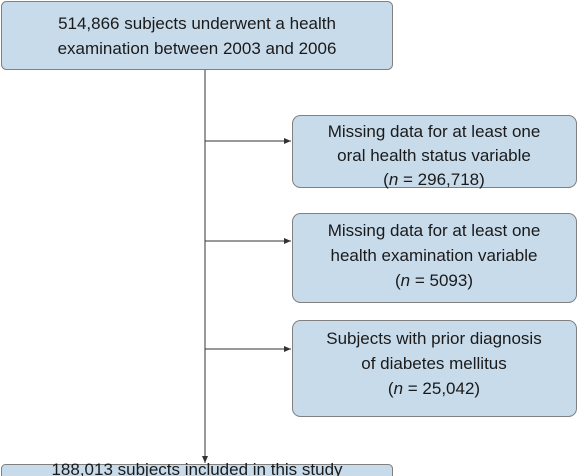 This screenshot has height=476, width=579. What do you see at coordinates (434, 363) in the screenshot?
I see `node-text: of diabetes mellitus` at bounding box center [434, 363].